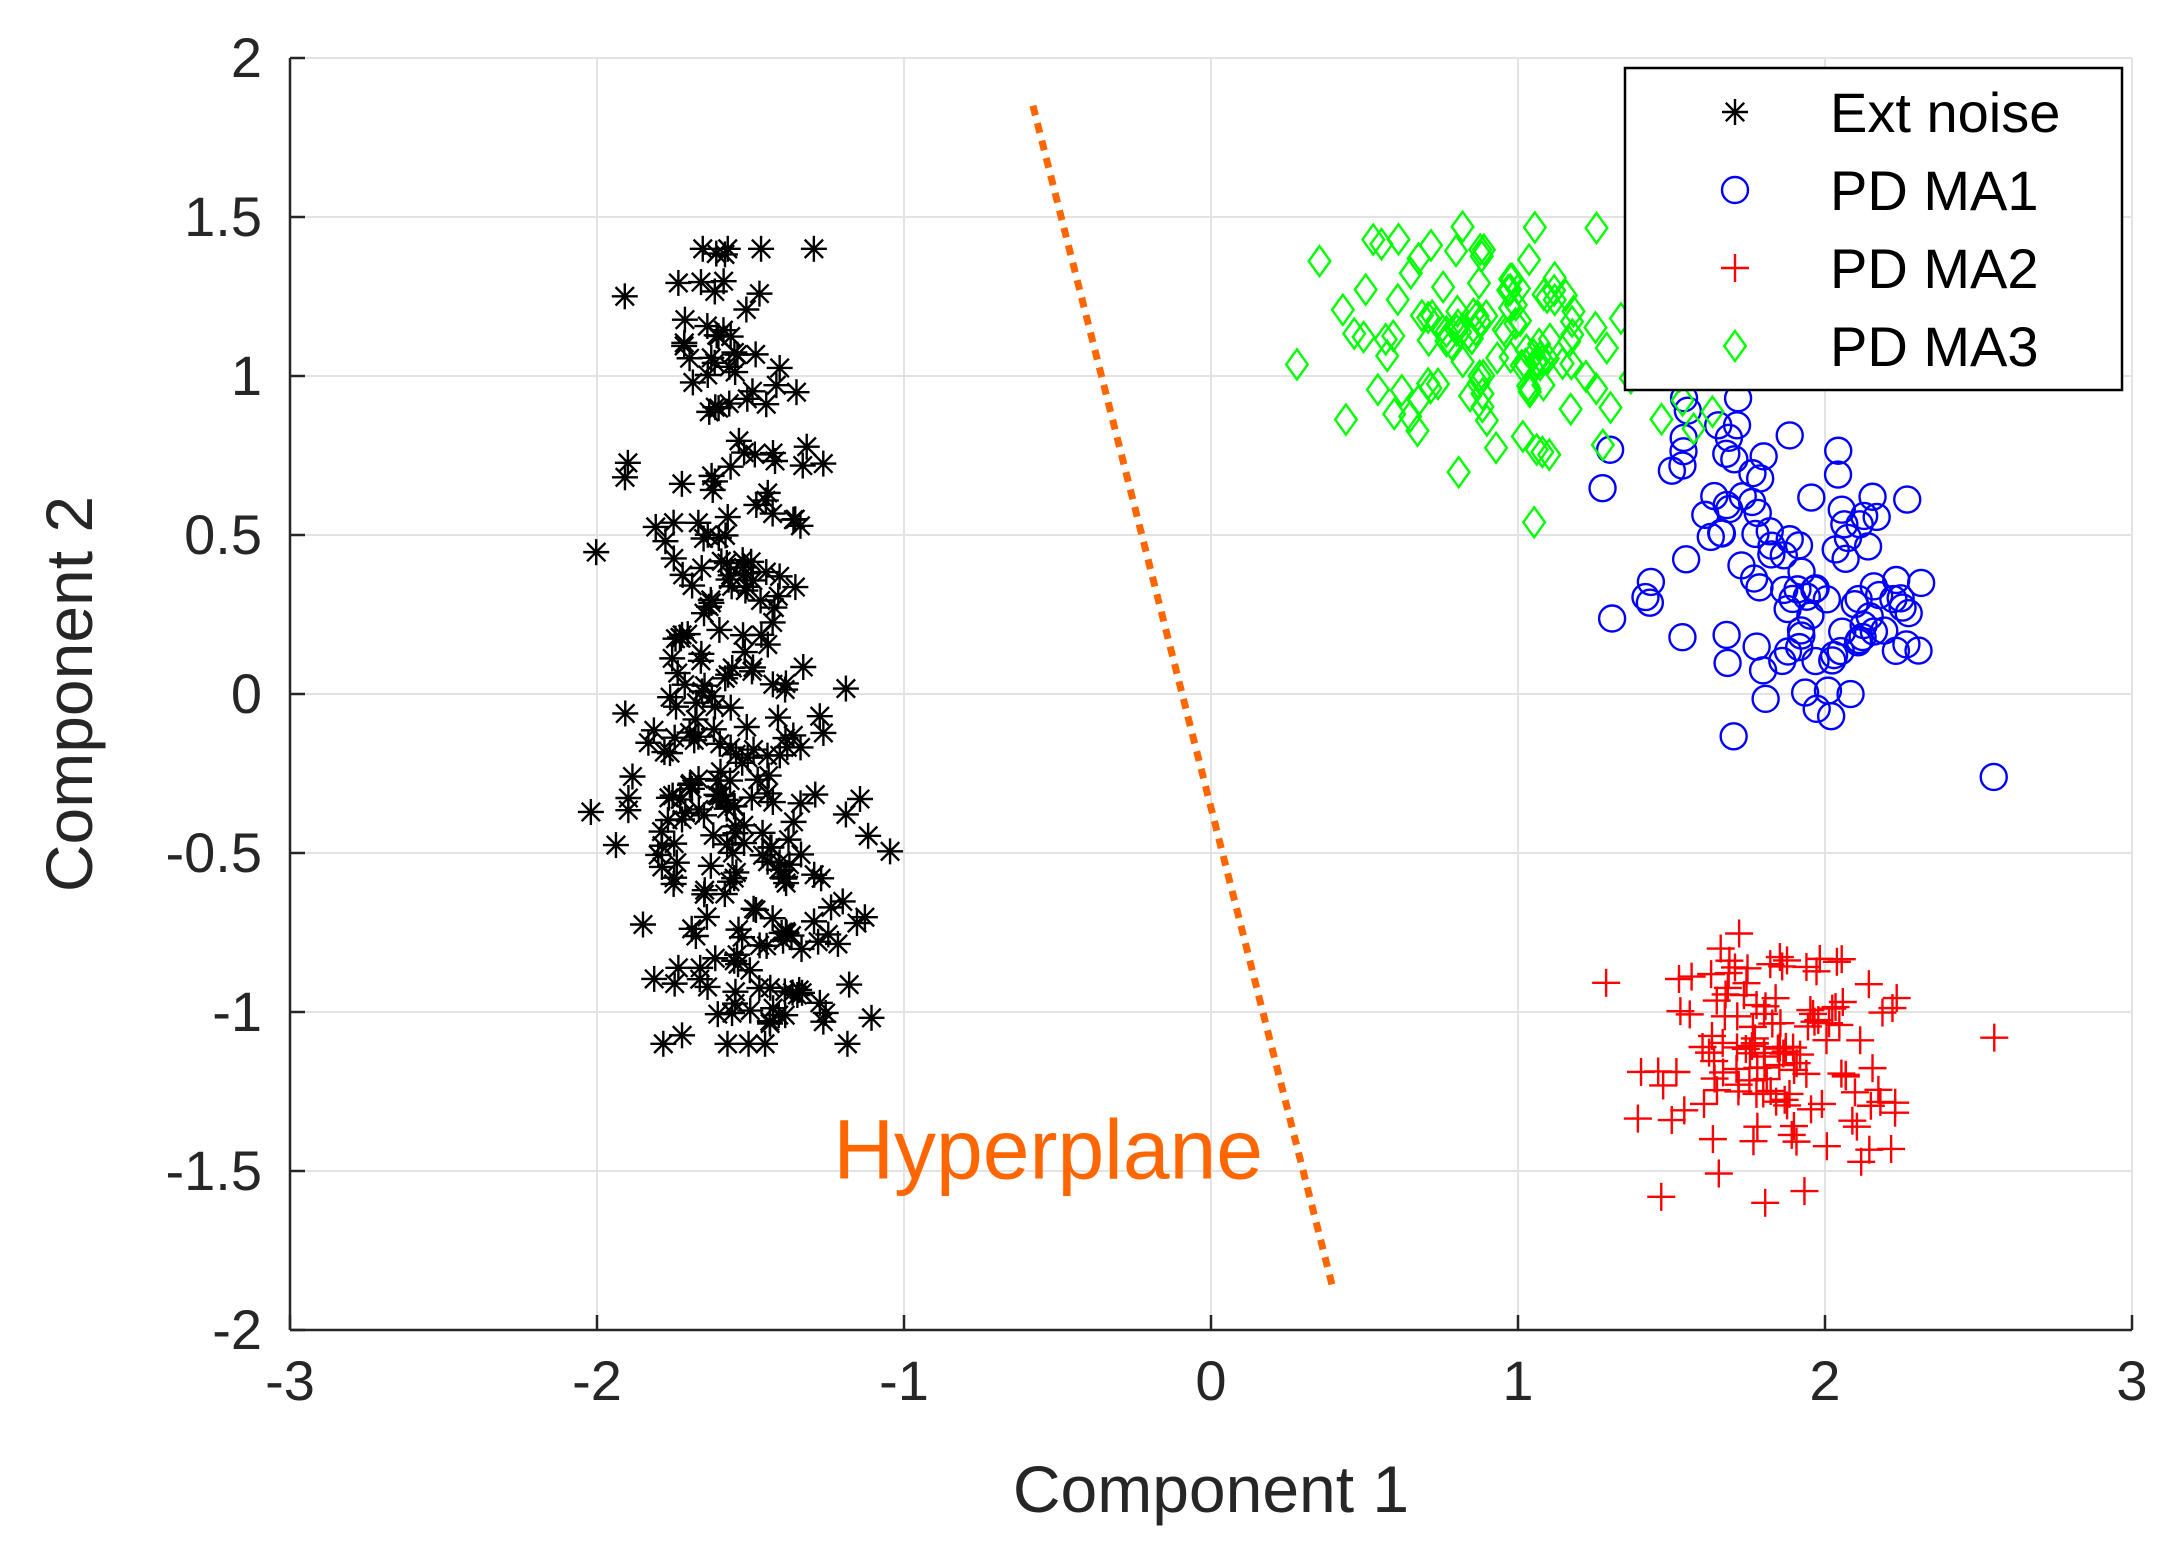 This screenshot has height=1556, width=2184. What do you see at coordinates (1934, 346) in the screenshot?
I see `legend-label: PD MA3` at bounding box center [1934, 346].